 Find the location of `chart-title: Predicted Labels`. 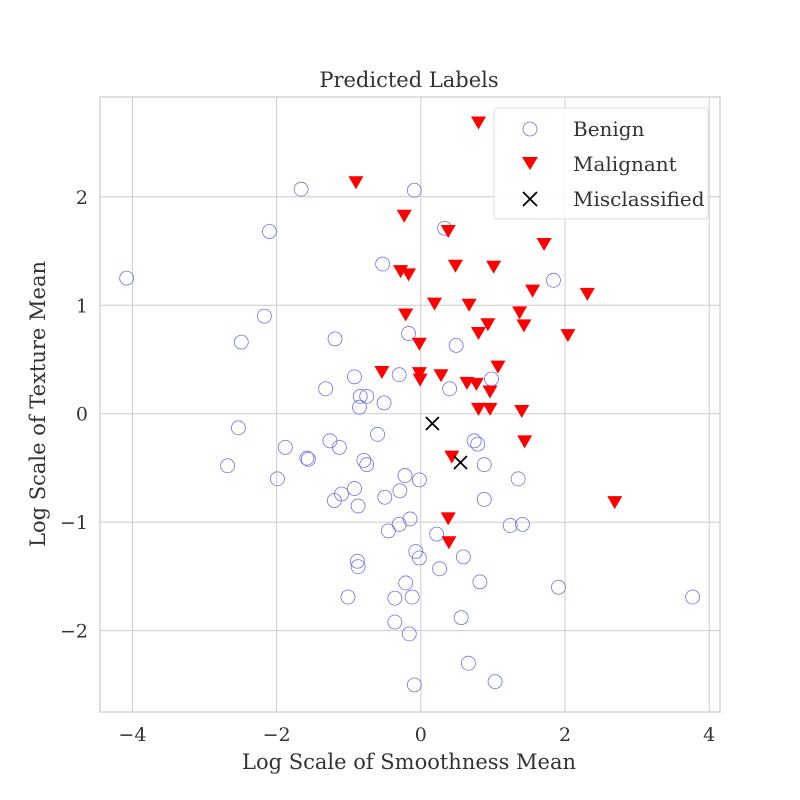

chart-title: Predicted Labels is located at coordinates (408, 80).